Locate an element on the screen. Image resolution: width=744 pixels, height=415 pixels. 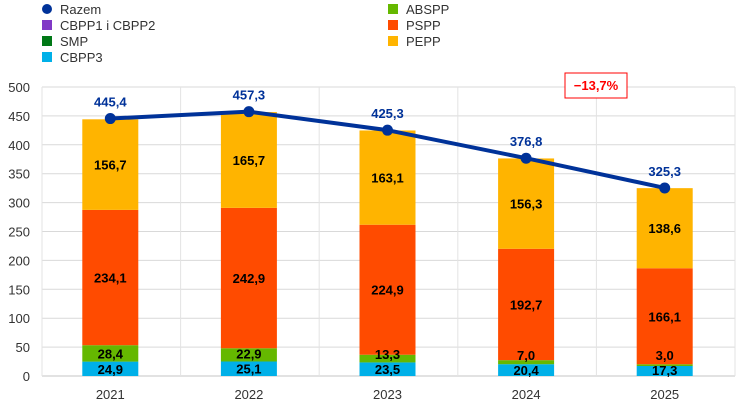
bar-label: 156,7 is located at coordinates (110, 165).